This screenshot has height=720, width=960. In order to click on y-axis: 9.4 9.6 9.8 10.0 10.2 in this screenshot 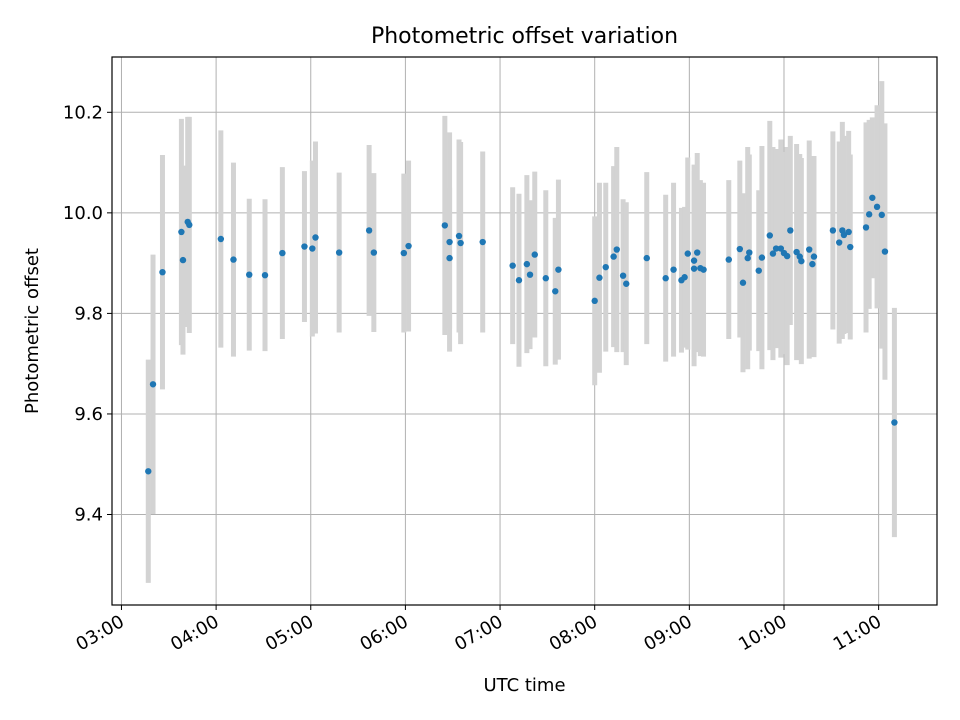, I will do `click(87, 314)`.